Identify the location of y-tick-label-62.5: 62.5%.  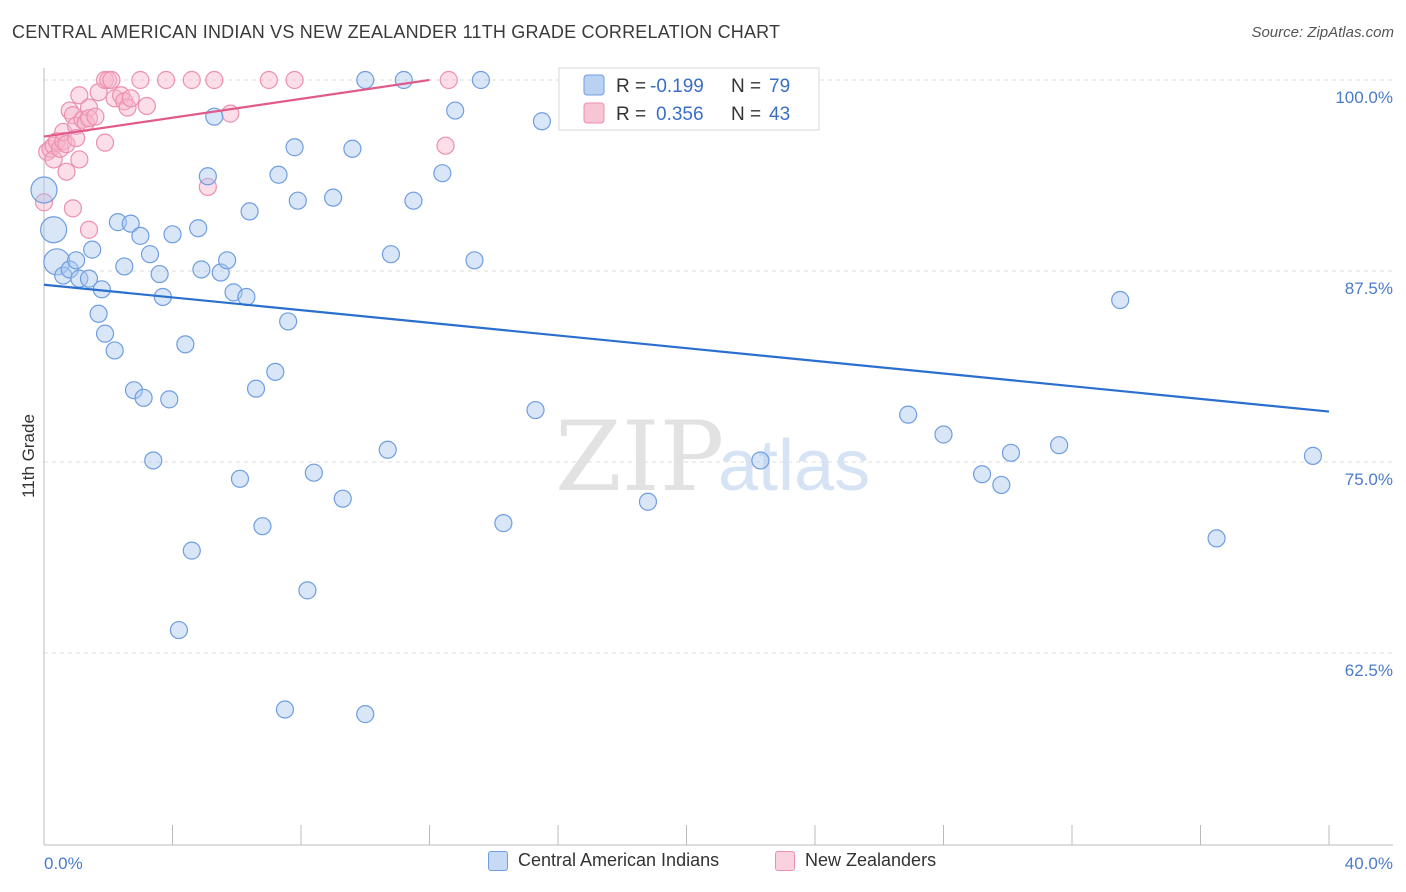
(1369, 670).